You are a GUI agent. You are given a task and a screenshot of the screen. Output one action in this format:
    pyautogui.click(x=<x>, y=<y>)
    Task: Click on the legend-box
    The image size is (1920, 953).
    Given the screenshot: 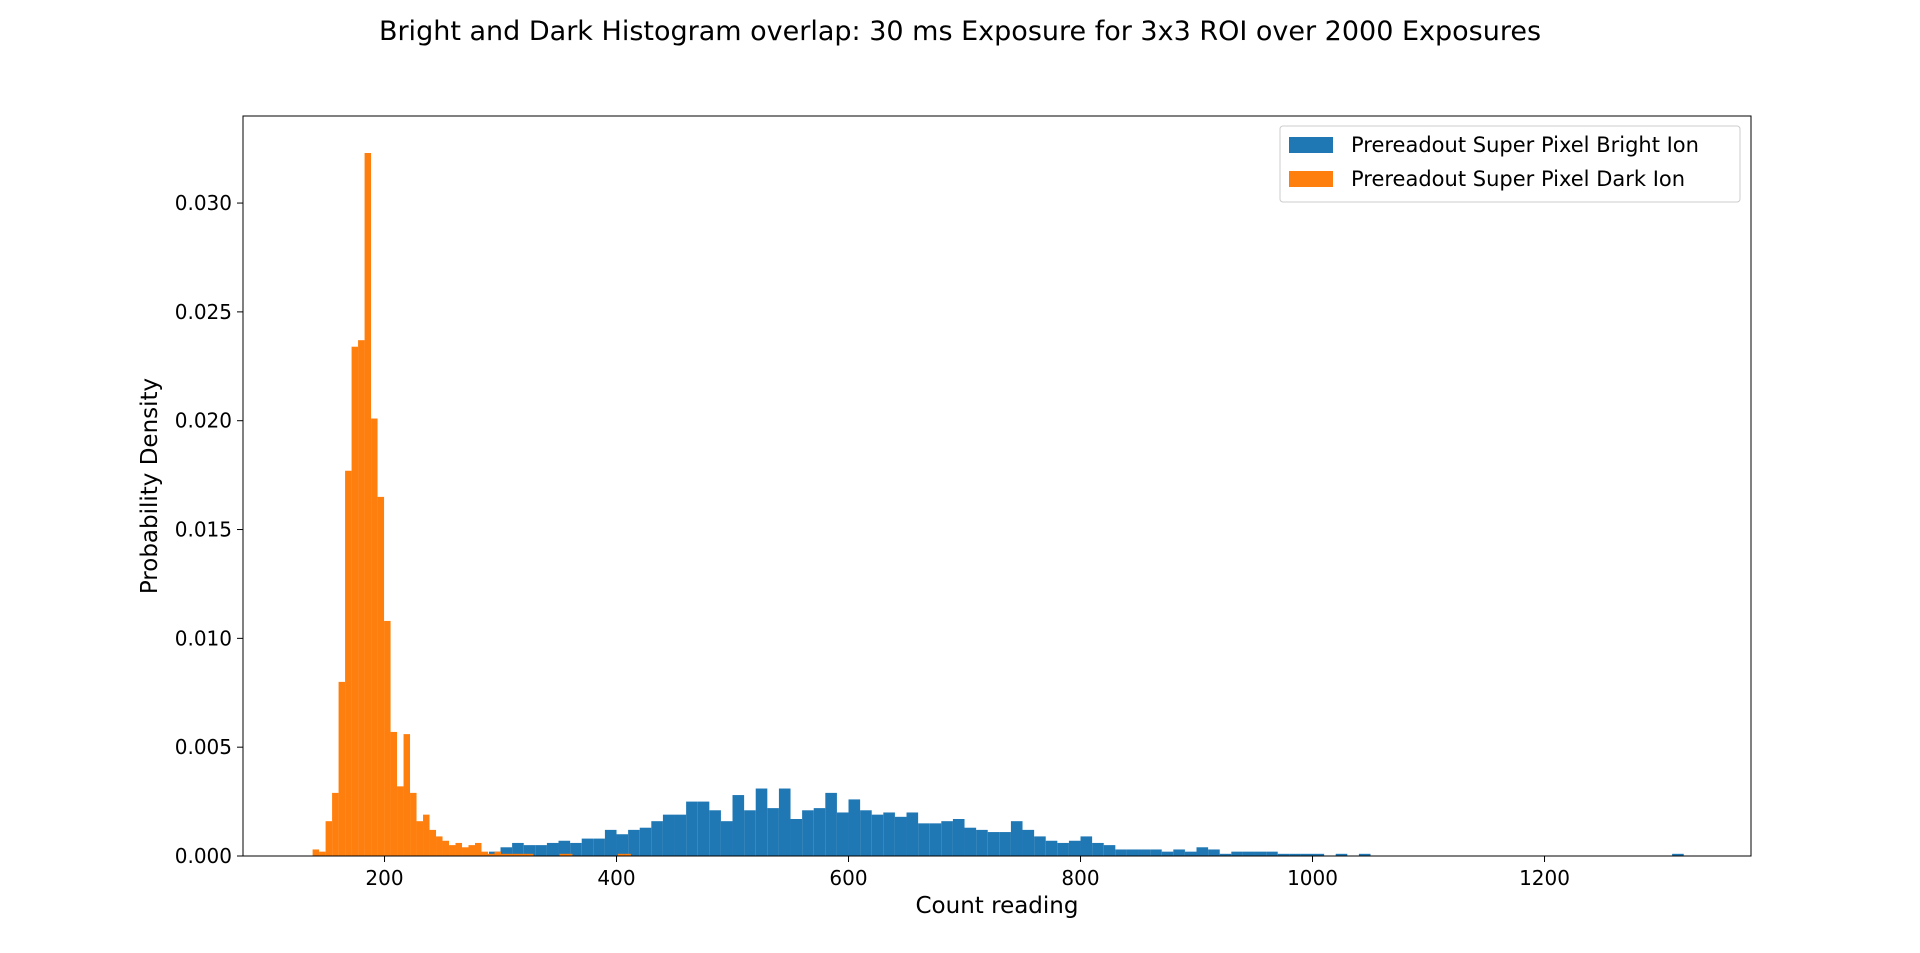 What is the action you would take?
    pyautogui.click(x=1510, y=164)
    